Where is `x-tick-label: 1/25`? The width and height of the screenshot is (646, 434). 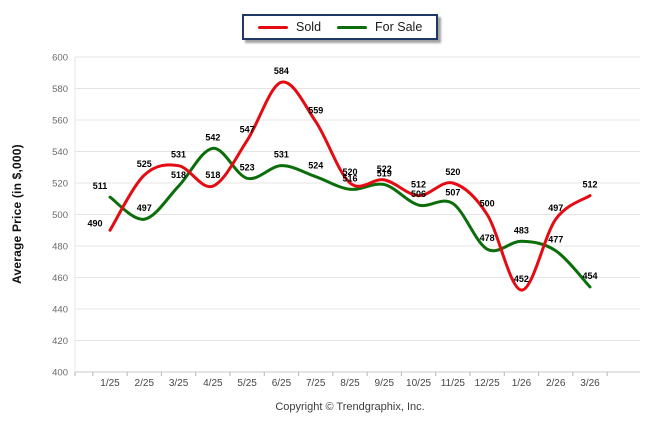 x-tick-label: 1/25 is located at coordinates (110, 383).